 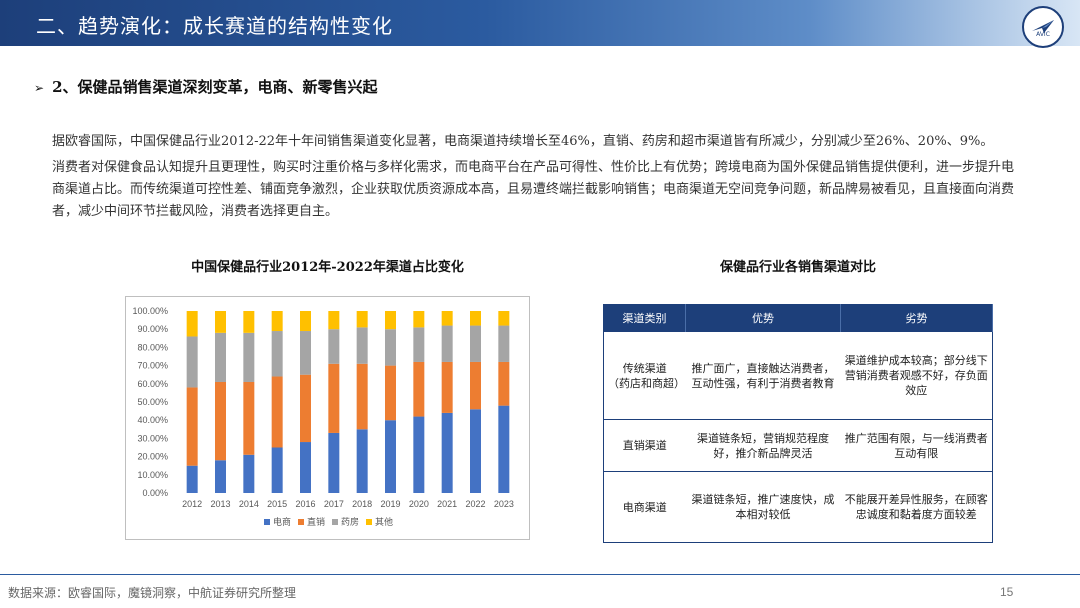 What do you see at coordinates (763, 445) in the screenshot?
I see `pros-cell: 渠道链条短，营销规范程度好，推介新品牌灵活` at bounding box center [763, 445].